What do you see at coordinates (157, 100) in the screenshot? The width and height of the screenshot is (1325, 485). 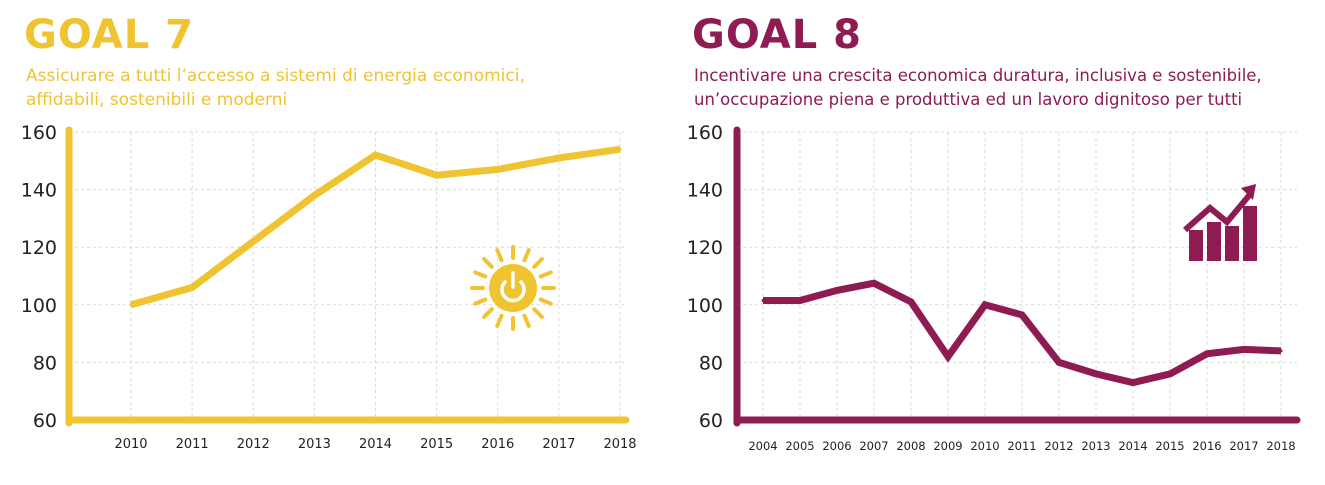 I see `goal-7-subtitle-line-2: affidabili, sostenibili e moderni` at bounding box center [157, 100].